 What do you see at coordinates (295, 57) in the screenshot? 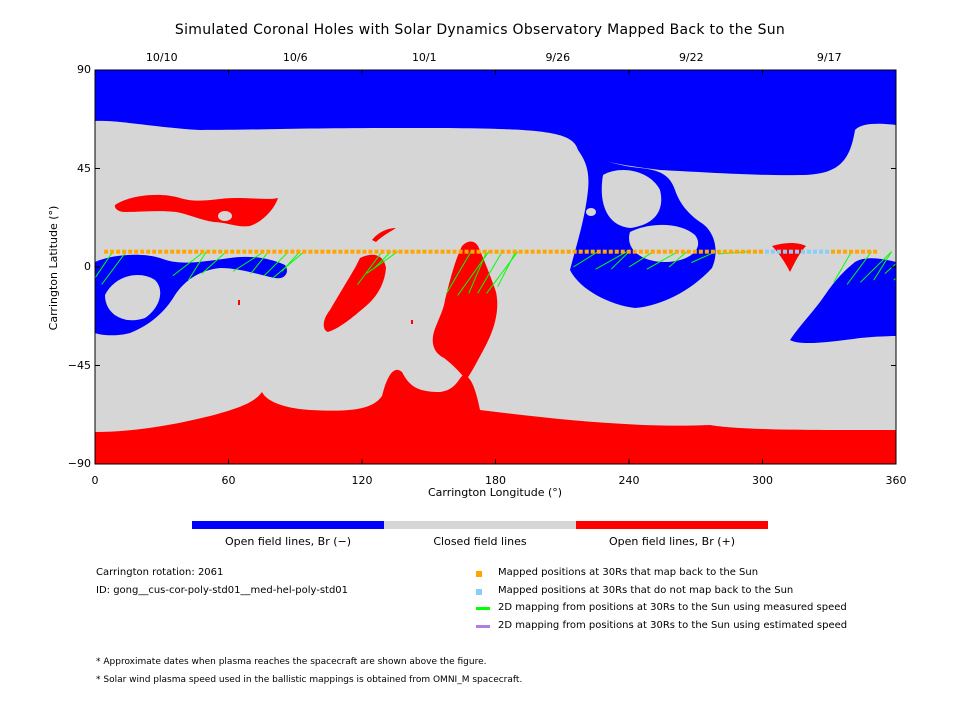
I see `date-tick-label: 10/6` at bounding box center [295, 57].